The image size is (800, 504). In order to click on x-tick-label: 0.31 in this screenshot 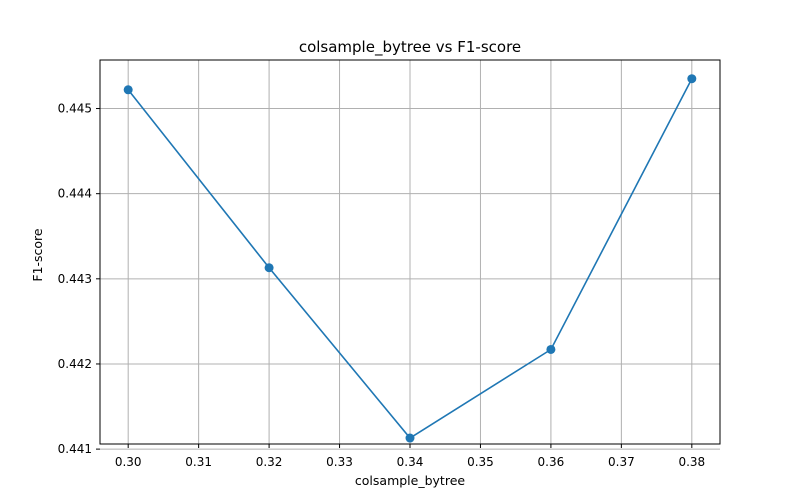, I will do `click(198, 462)`.